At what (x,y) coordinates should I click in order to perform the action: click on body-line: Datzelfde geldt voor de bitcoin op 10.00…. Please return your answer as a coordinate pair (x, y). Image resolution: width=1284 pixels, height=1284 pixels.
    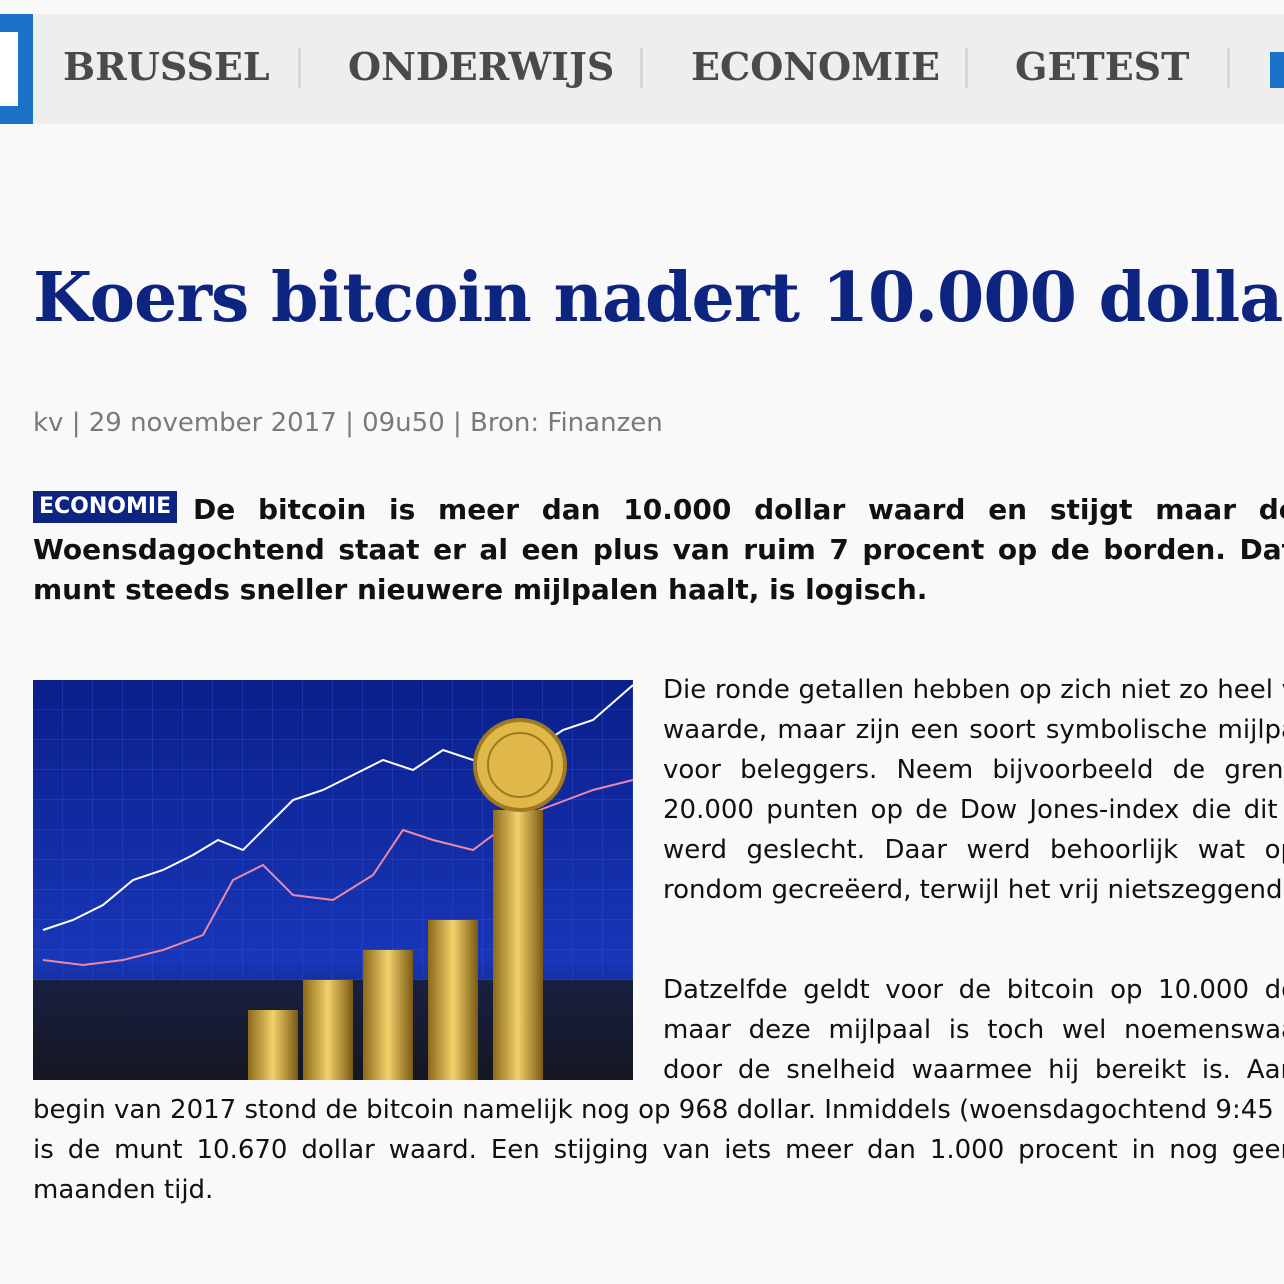
    Looking at the image, I should click on (973, 990).